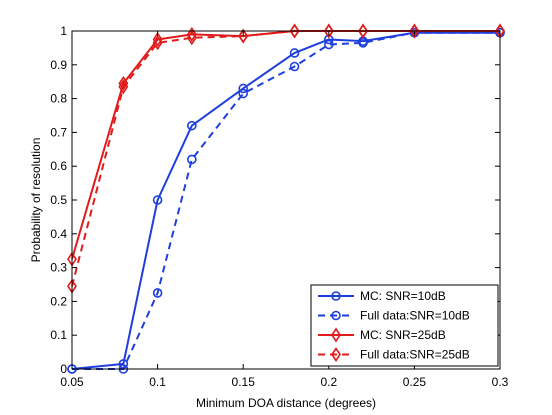  Describe the element at coordinates (58, 301) in the screenshot. I see `y-tick-label: 0.2` at that location.